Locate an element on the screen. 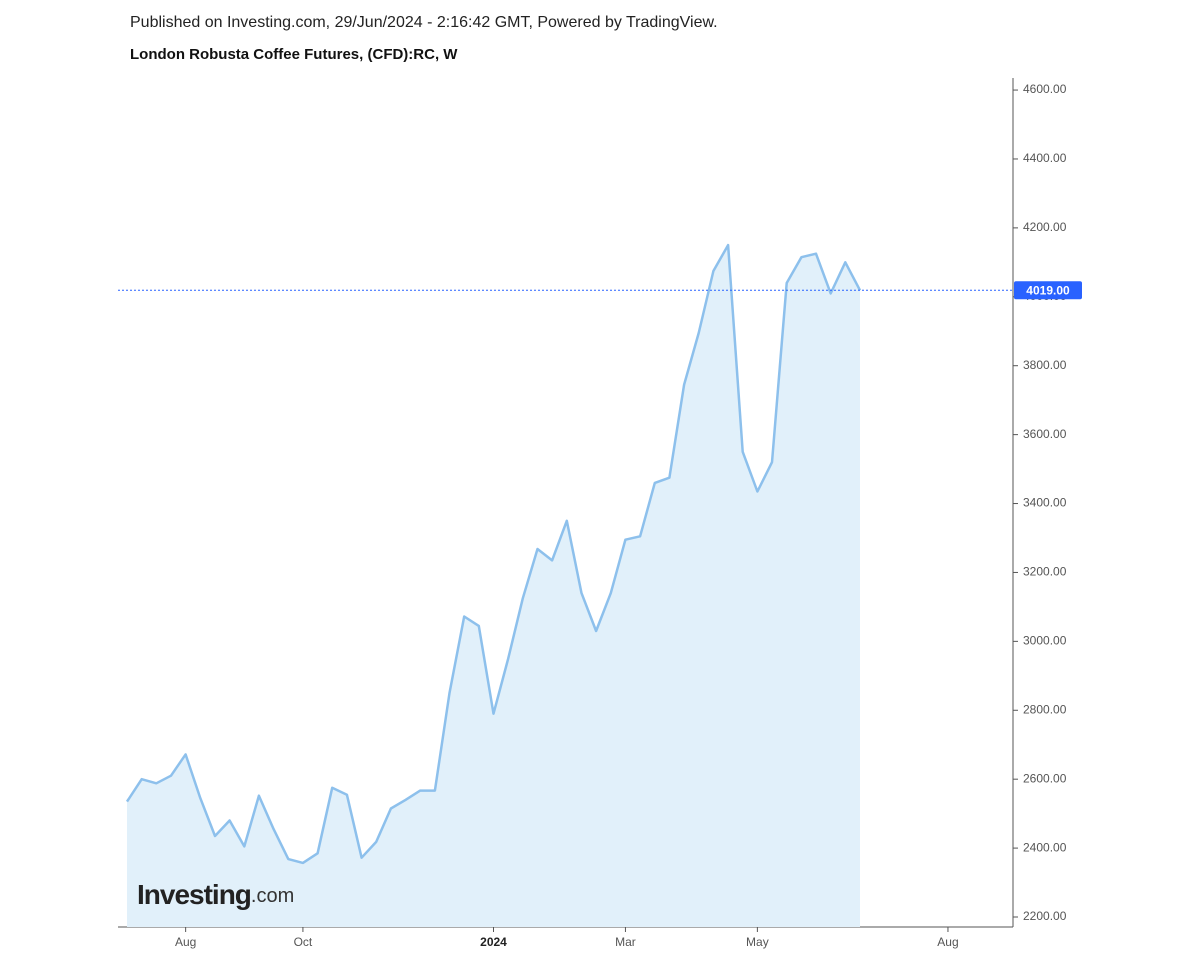 The height and width of the screenshot is (965, 1200). y-tick-label: 4600.00 is located at coordinates (1045, 89).